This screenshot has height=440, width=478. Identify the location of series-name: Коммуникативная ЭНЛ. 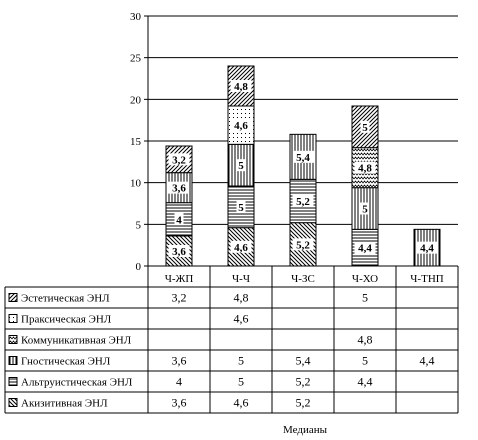
(76, 341).